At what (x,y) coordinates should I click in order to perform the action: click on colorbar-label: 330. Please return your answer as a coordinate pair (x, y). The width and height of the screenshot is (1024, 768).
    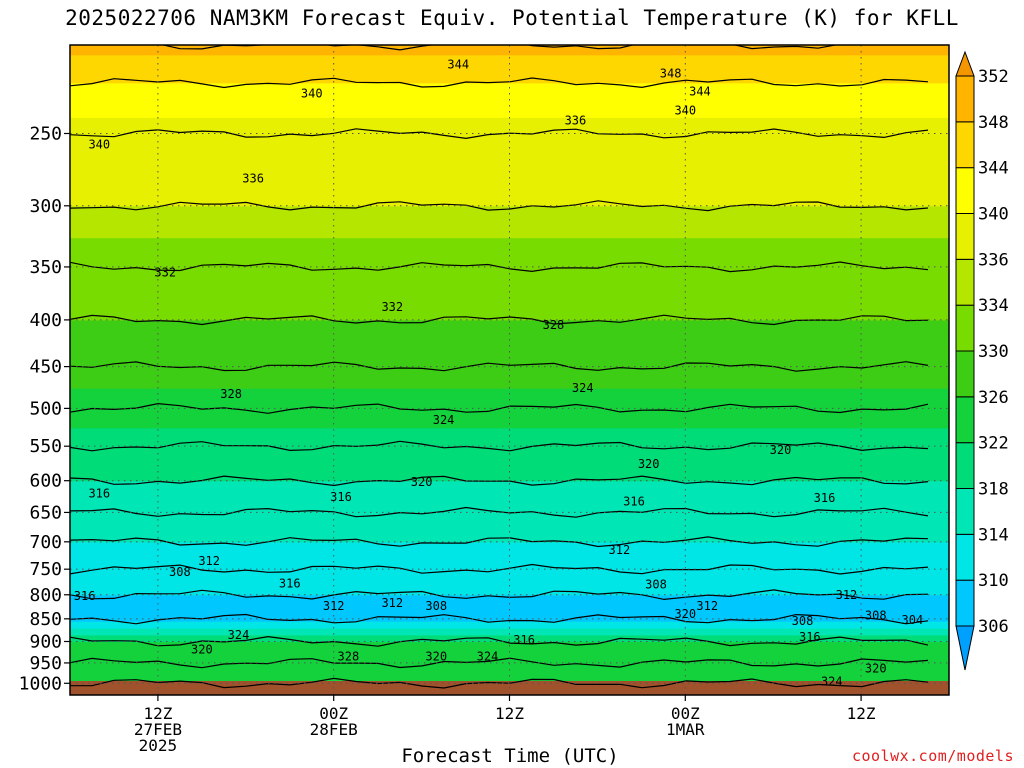
    Looking at the image, I should click on (993, 352).